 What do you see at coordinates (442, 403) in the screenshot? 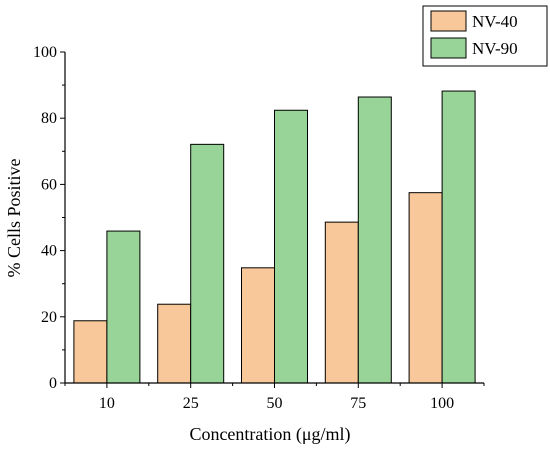
I see `x-tick-label: 100` at bounding box center [442, 403].